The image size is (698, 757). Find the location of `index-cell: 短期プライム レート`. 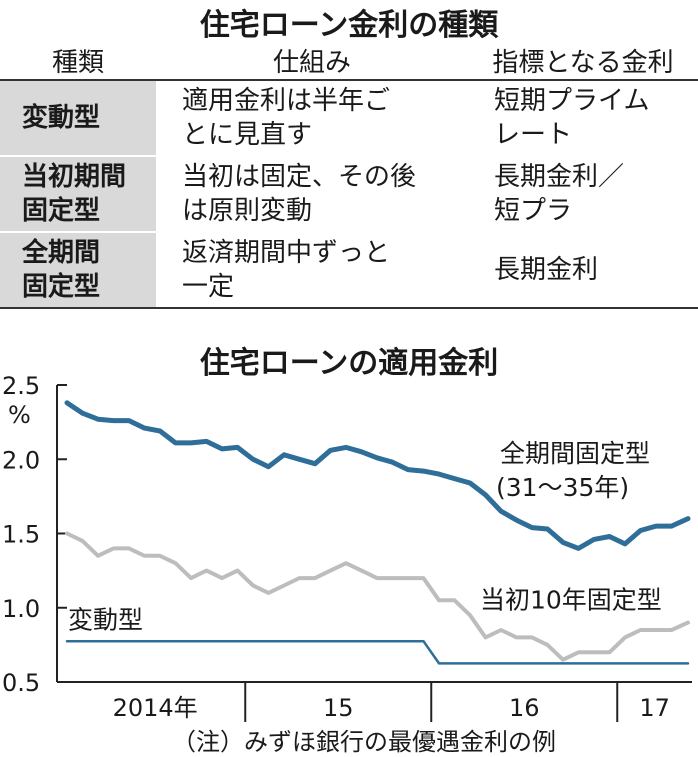

index-cell: 短期プライム レート is located at coordinates (583, 118).